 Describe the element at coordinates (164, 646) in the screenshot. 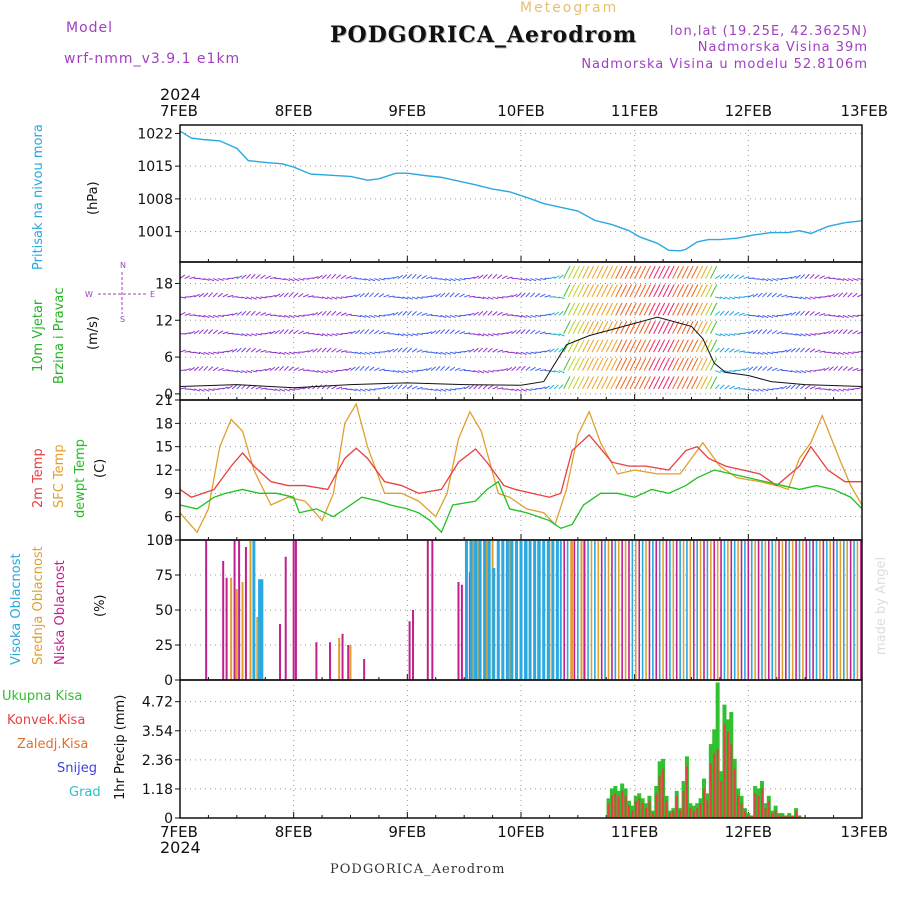

I see `y-tick-label: 25` at that location.